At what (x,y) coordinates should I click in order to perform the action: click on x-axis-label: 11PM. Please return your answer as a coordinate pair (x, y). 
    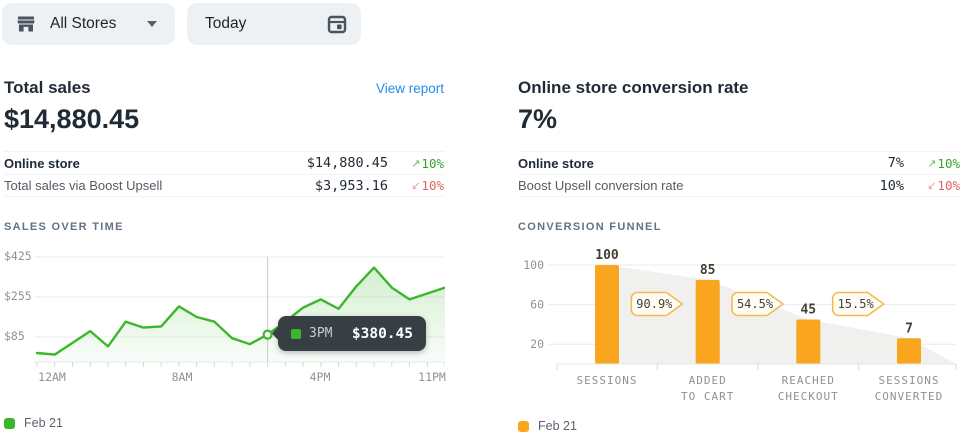
    Looking at the image, I should click on (432, 377).